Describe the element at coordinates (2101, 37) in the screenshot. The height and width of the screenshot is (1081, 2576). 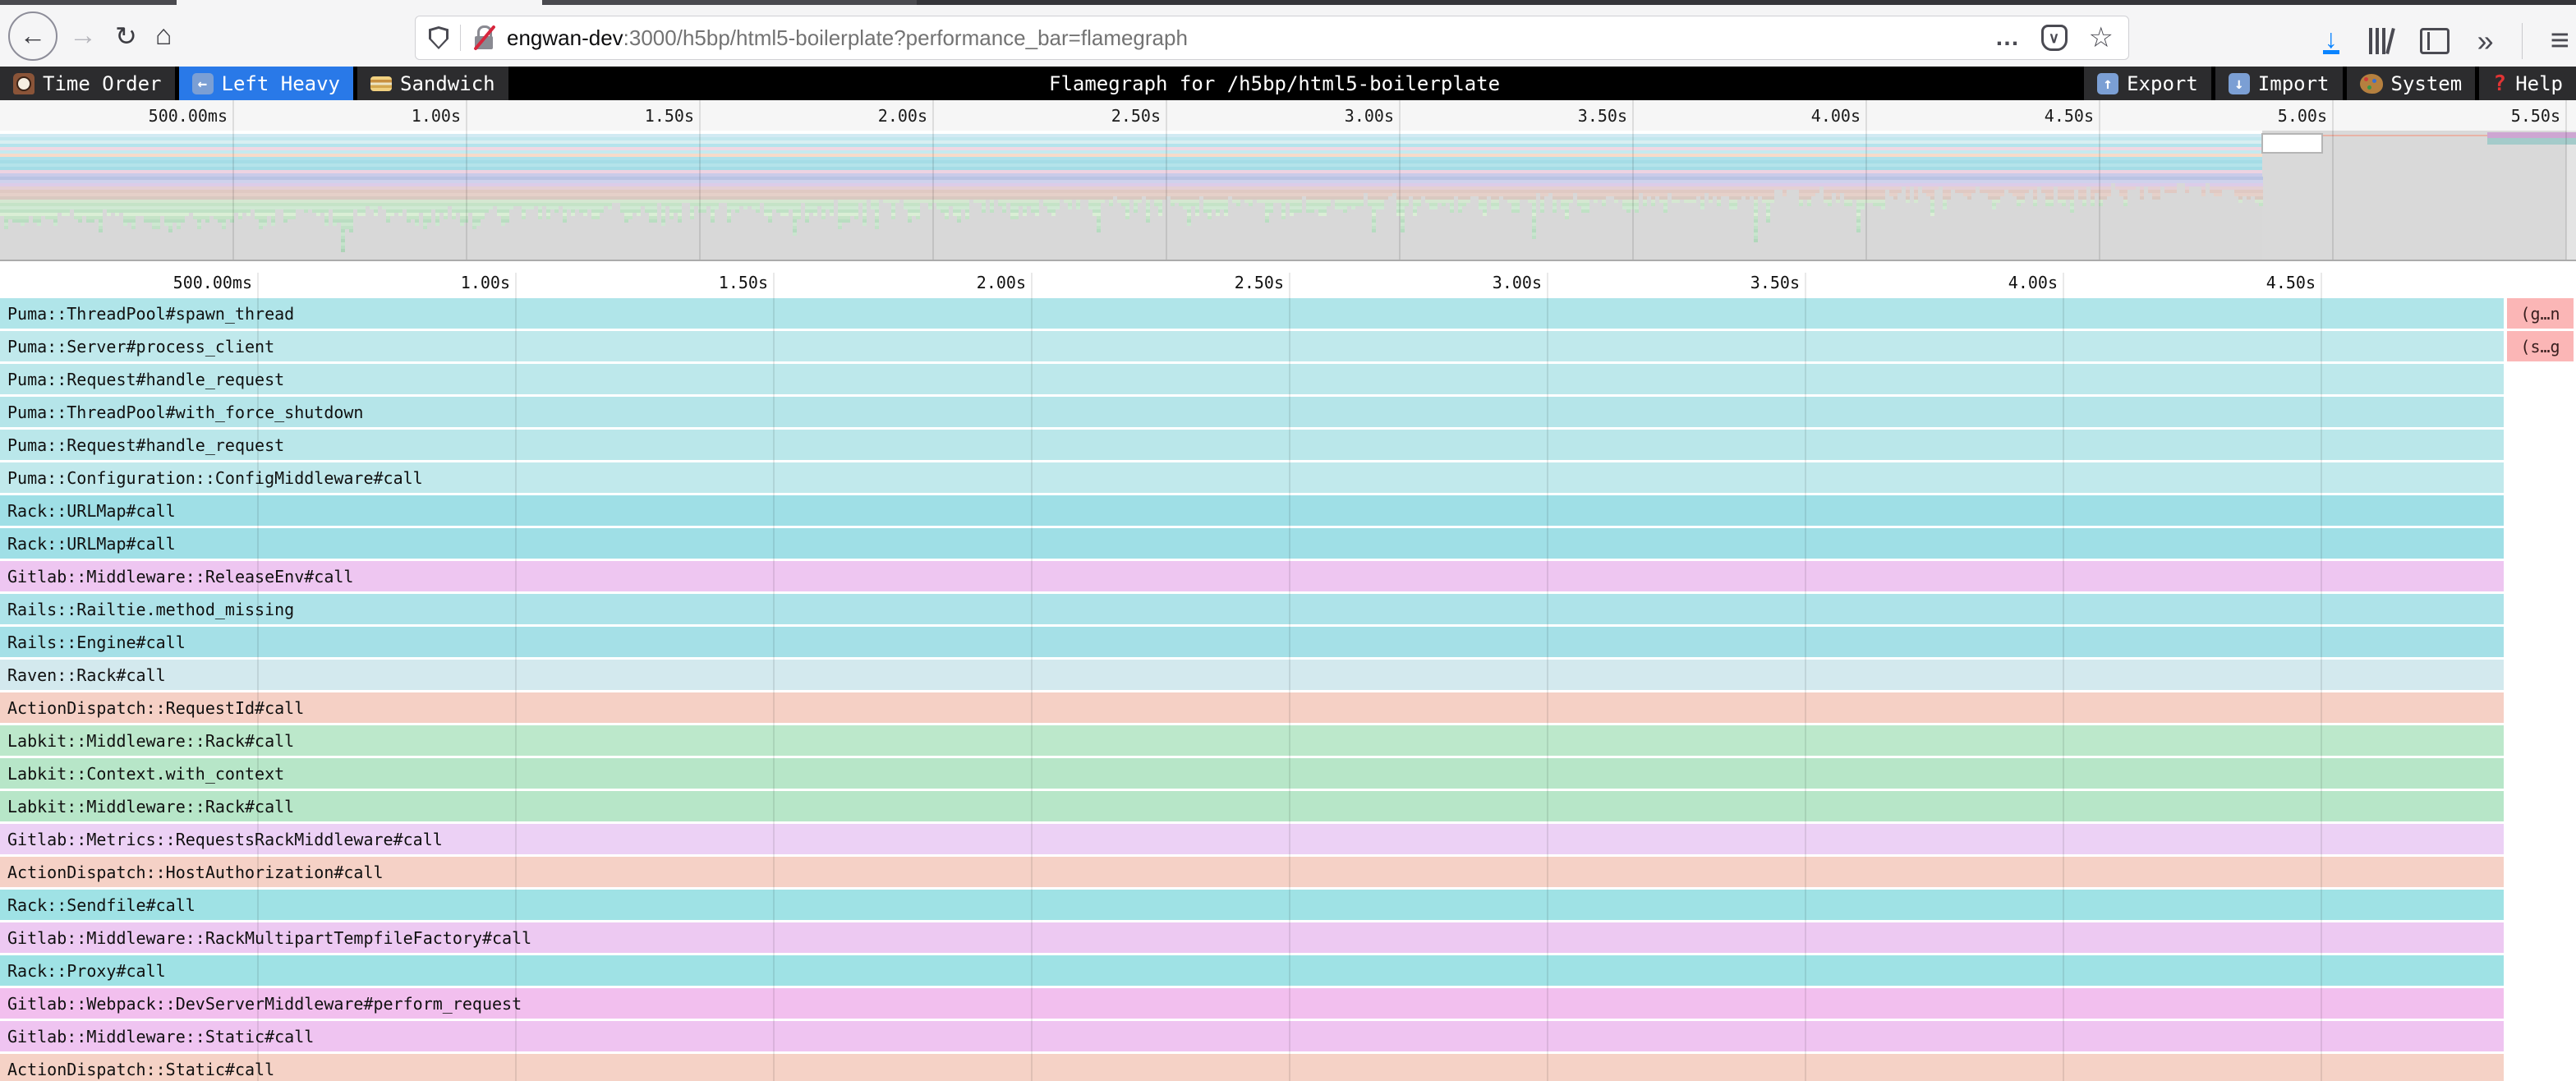
I see `bookmark-star-icon: ☆` at that location.